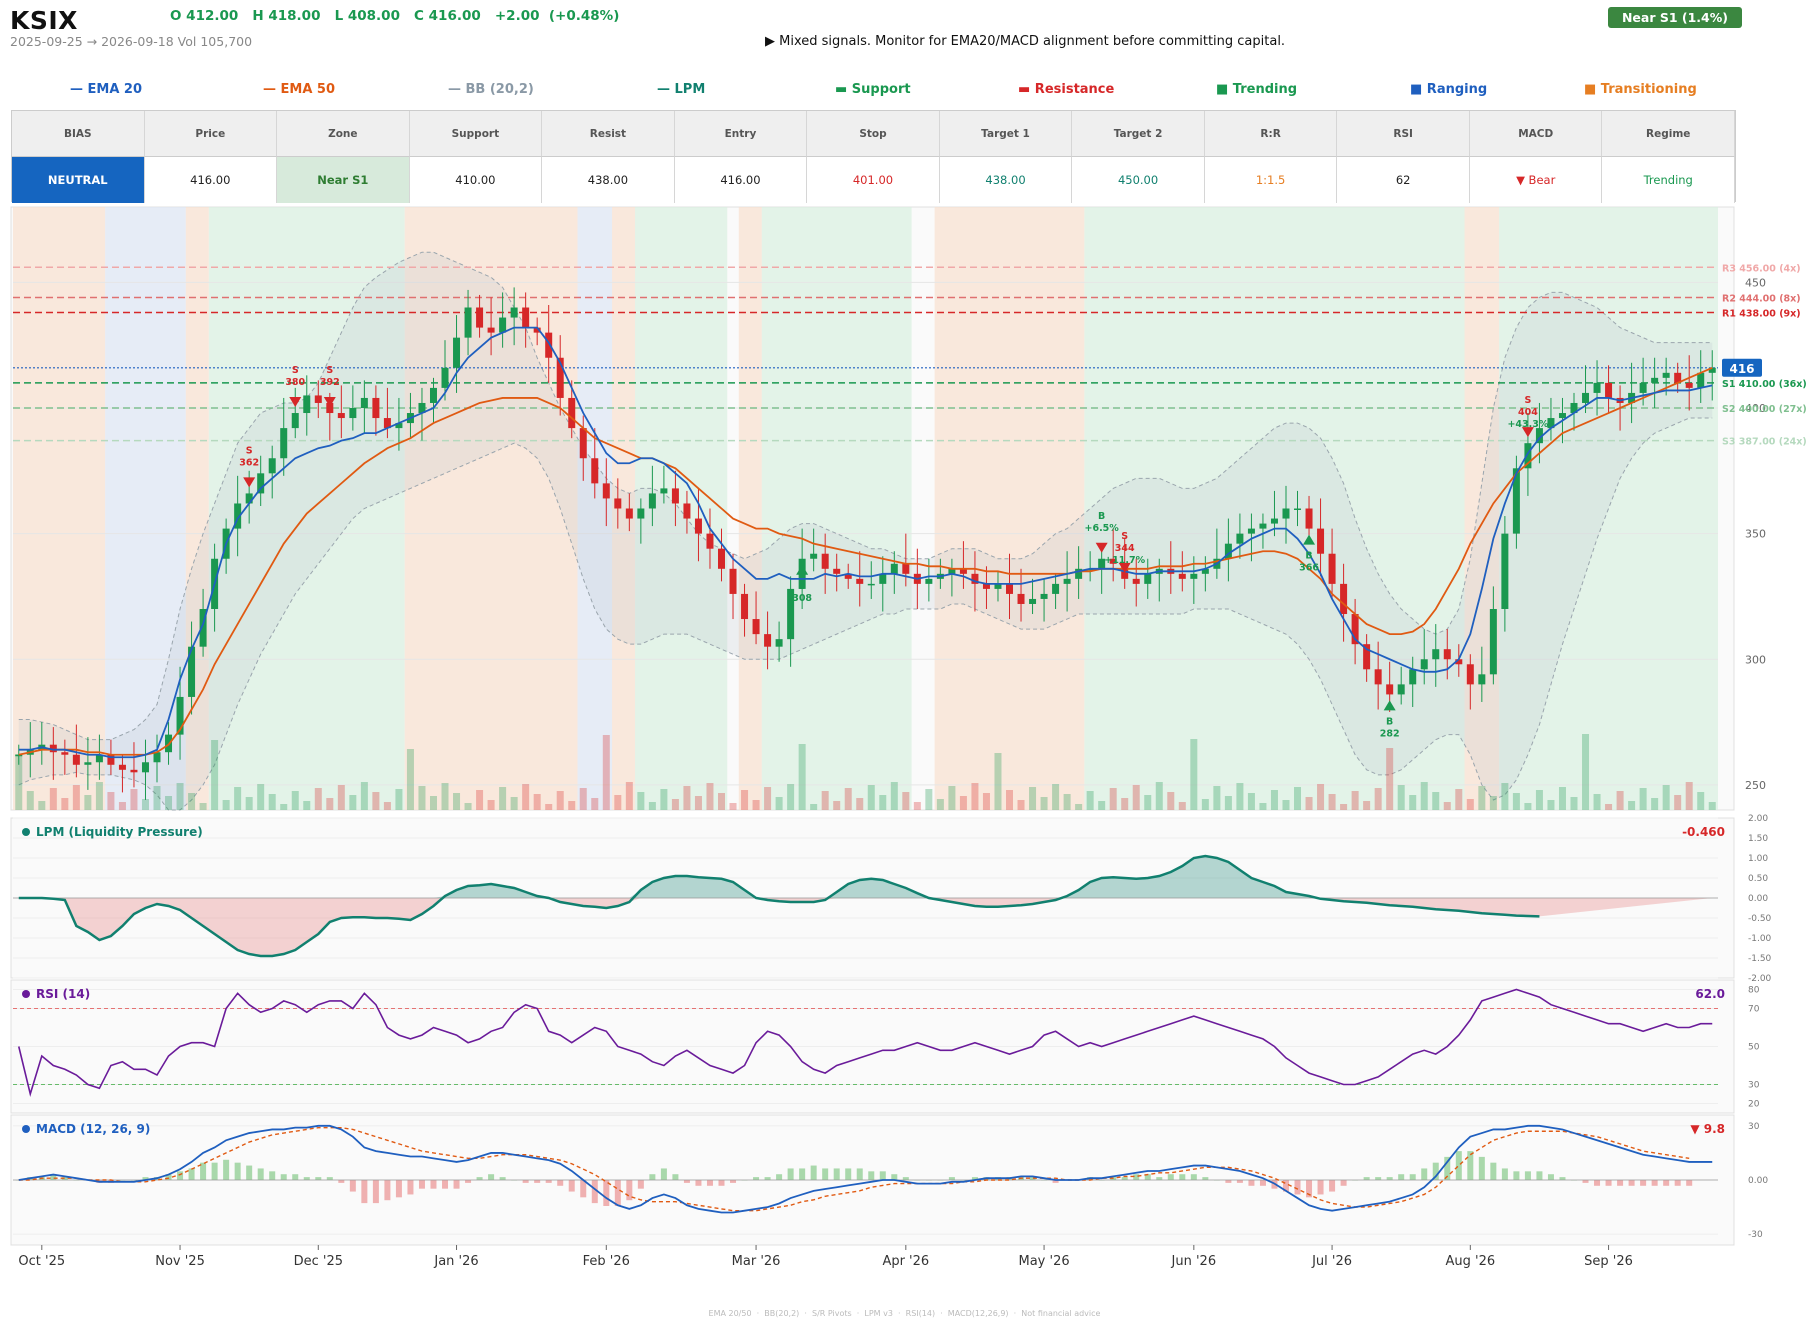 The width and height of the screenshot is (1809, 1330). Describe the element at coordinates (1257, 89) in the screenshot. I see `legend-trending: ■ Trending` at that location.